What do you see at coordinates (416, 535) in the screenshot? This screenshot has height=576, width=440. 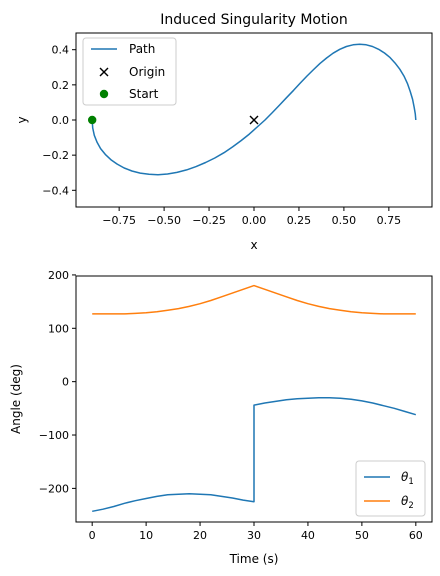 I see `x-tick-label: 60` at bounding box center [416, 535].